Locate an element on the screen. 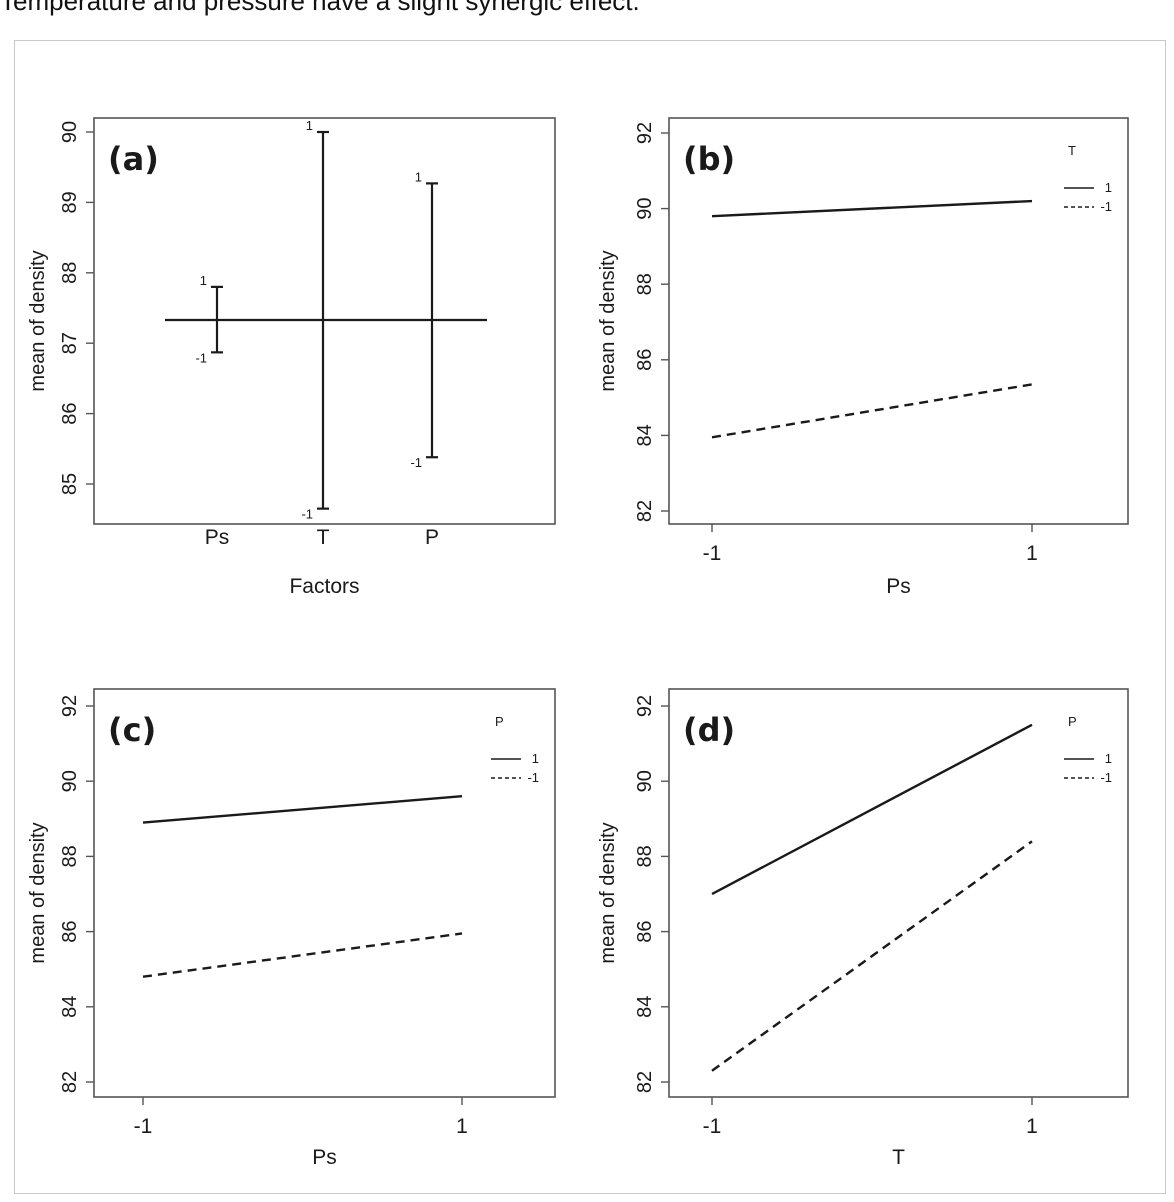 This screenshot has height=1202, width=1174. legend-title: T is located at coordinates (1072, 150).